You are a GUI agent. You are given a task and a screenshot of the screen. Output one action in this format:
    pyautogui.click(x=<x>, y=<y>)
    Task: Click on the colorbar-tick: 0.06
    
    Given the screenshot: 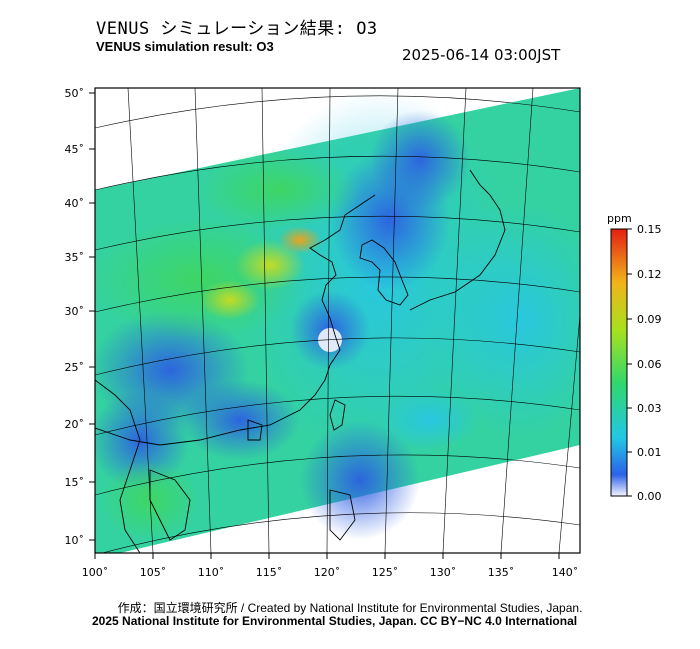 What is the action you would take?
    pyautogui.click(x=649, y=364)
    